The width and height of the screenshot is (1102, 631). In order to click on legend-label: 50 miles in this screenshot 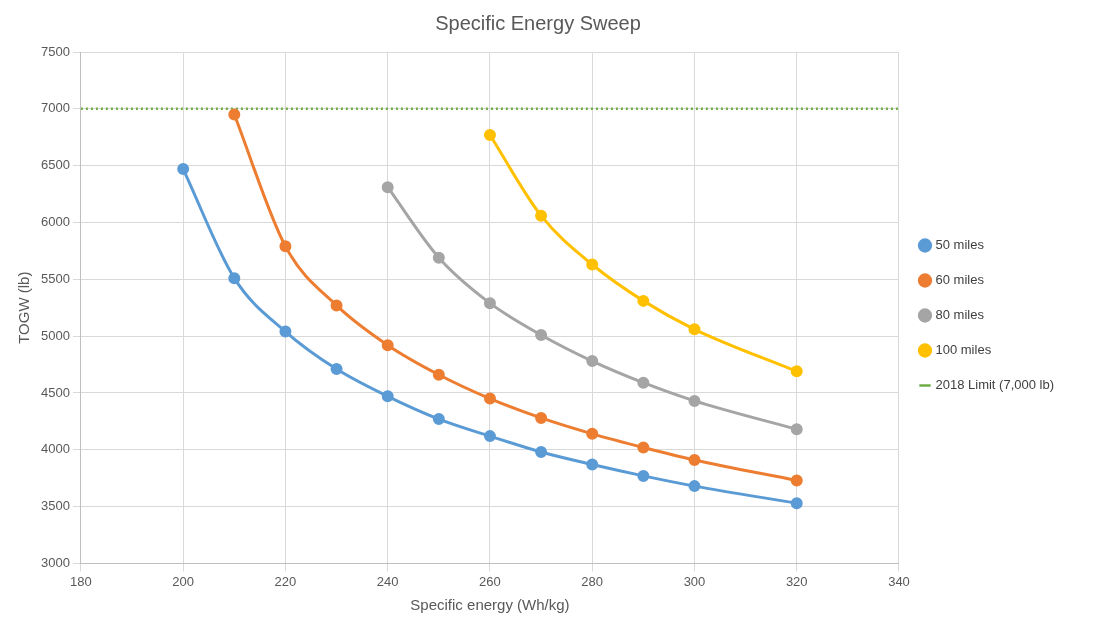, I will do `click(960, 245)`.